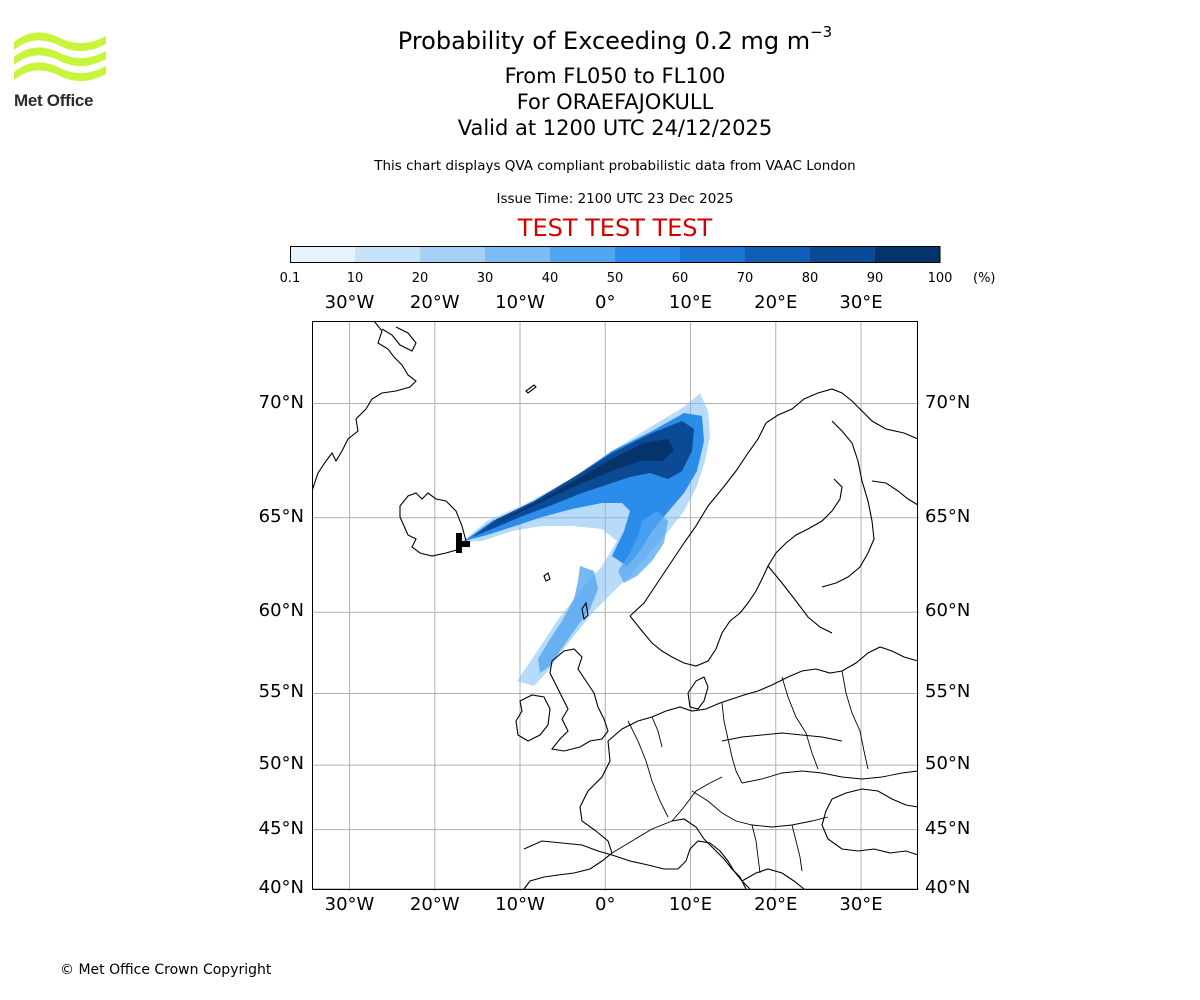  I want to click on colorbar-tick-label: 10, so click(355, 278).